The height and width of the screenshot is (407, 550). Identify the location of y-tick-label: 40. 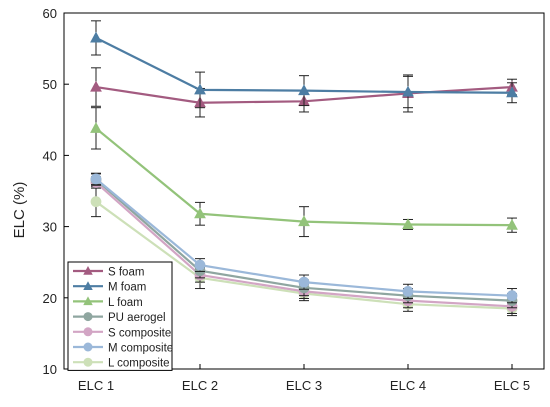
(50, 155).